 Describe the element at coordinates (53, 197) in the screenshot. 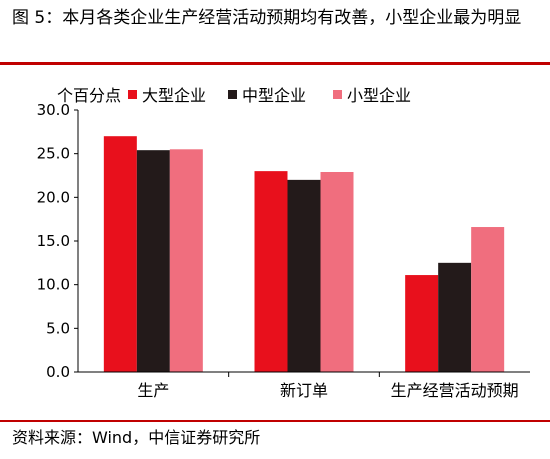

I see `y-tick-label: 20.0` at that location.